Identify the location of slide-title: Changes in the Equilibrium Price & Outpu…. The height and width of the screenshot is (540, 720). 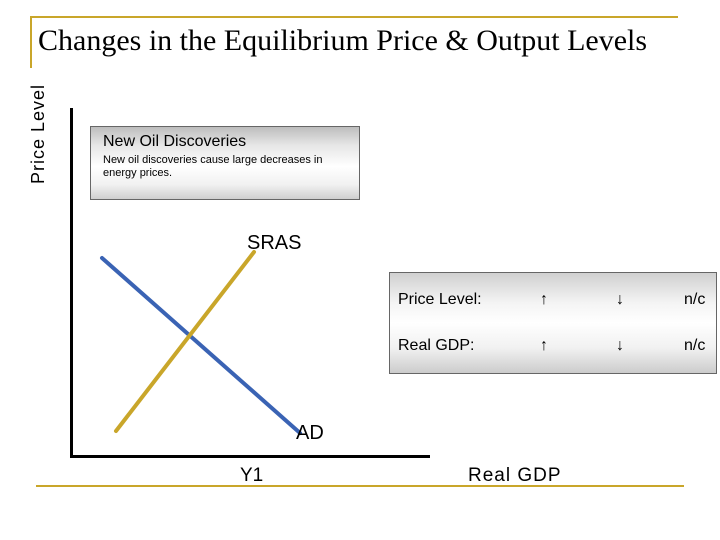
(343, 40).